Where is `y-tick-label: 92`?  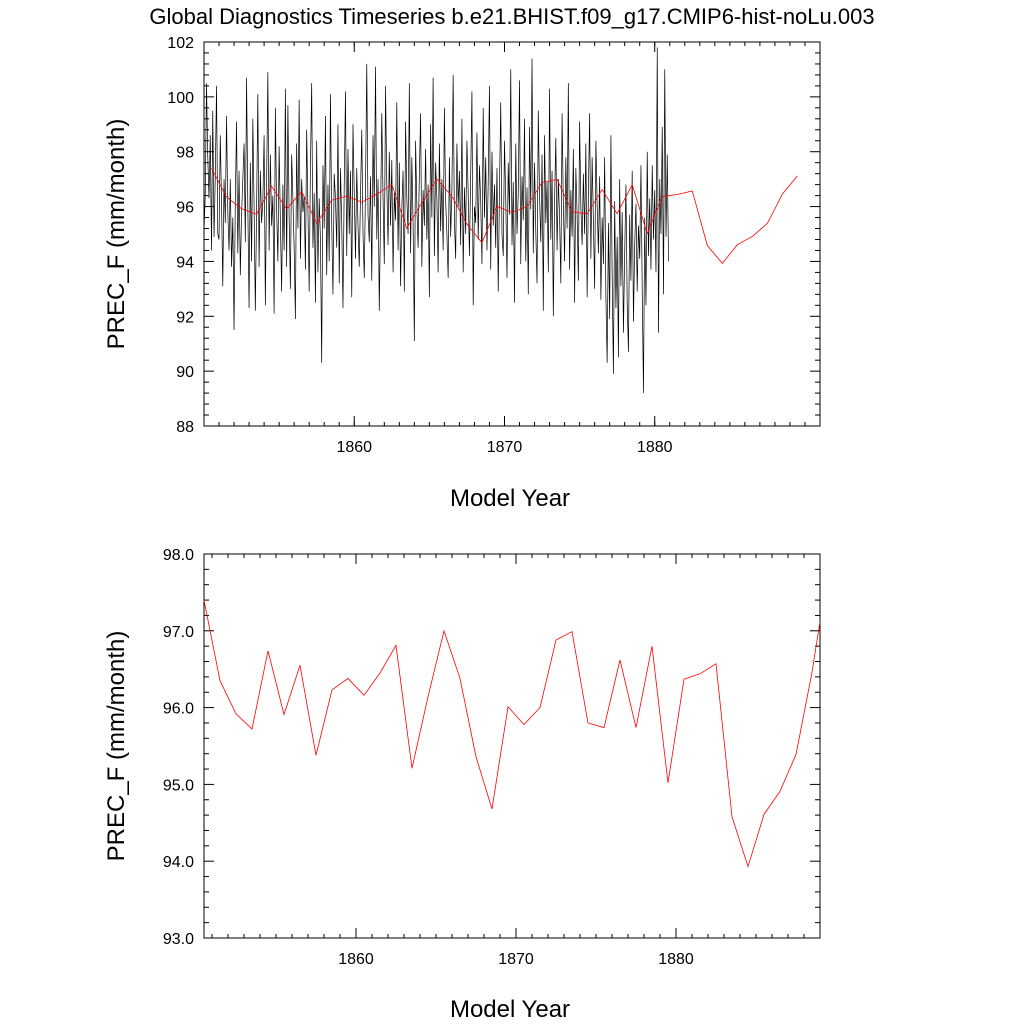 y-tick-label: 92 is located at coordinates (185, 317).